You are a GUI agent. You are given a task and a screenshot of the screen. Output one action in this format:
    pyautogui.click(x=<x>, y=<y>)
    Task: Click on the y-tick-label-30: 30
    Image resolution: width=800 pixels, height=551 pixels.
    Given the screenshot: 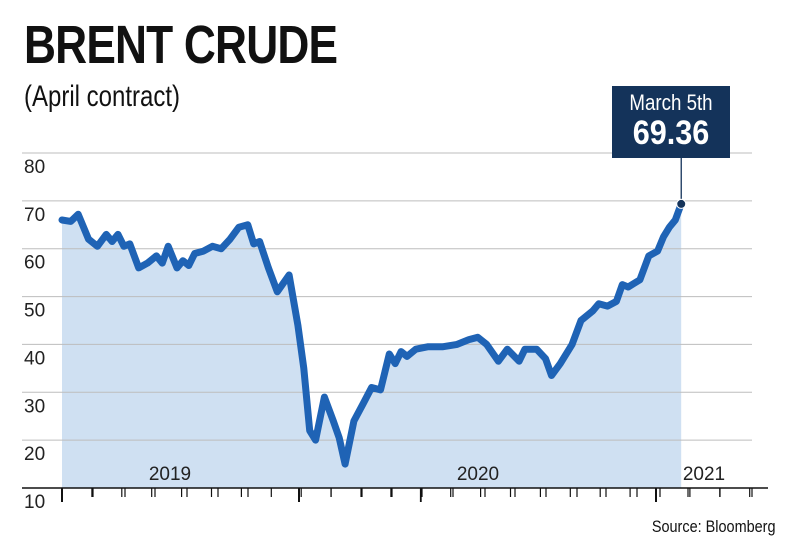 What is the action you would take?
    pyautogui.click(x=34, y=406)
    